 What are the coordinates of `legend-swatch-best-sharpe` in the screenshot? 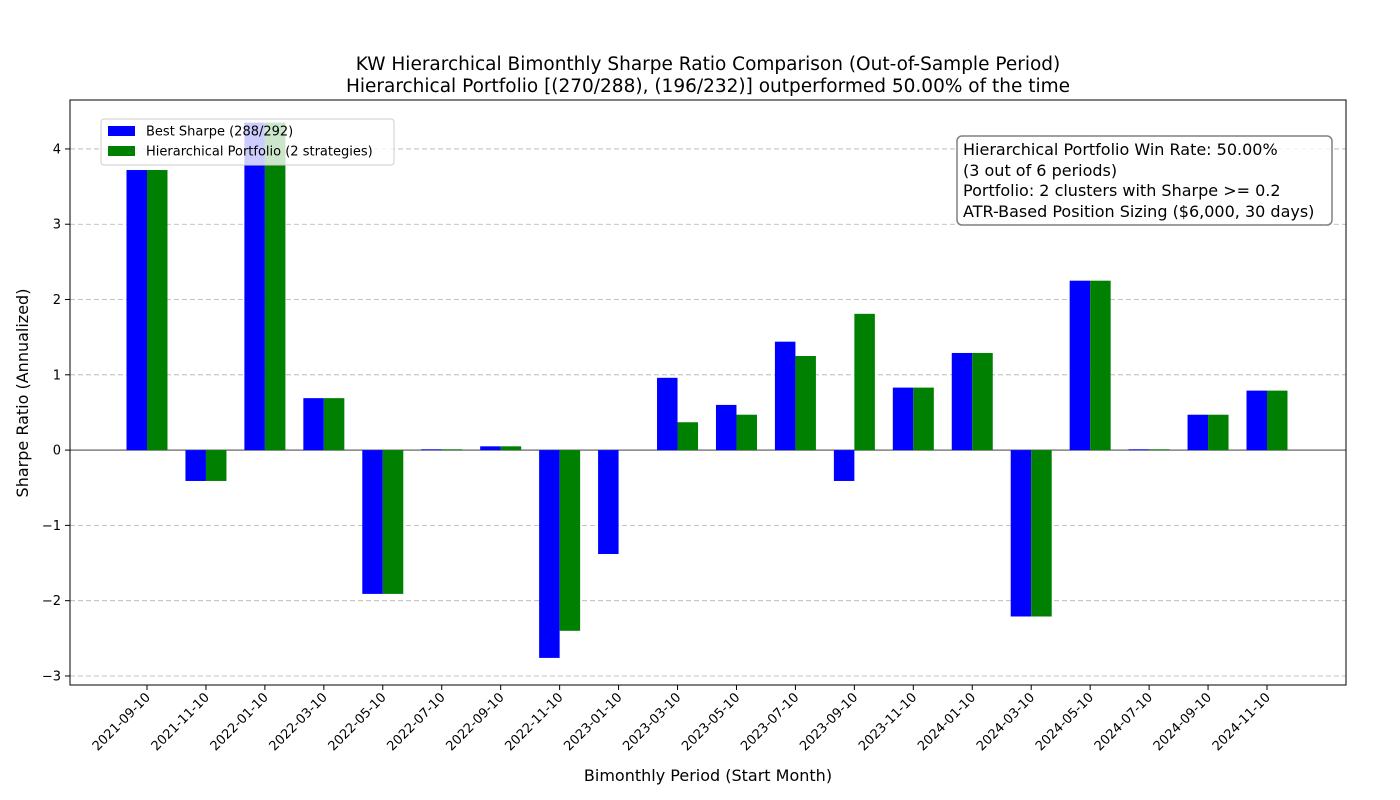 It's located at (121, 131).